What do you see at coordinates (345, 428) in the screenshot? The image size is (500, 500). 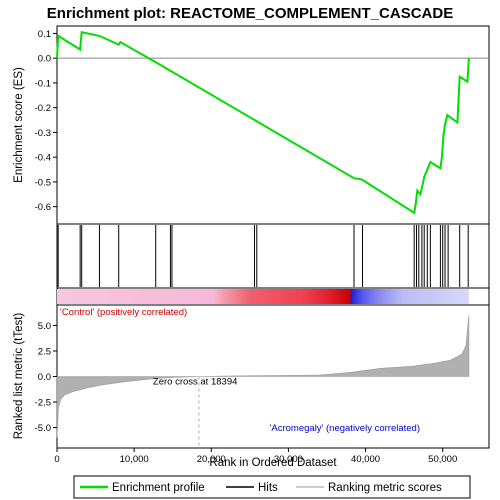 I see `negative-correlation-label: 'Acromegaly' (negatively correlated)` at bounding box center [345, 428].